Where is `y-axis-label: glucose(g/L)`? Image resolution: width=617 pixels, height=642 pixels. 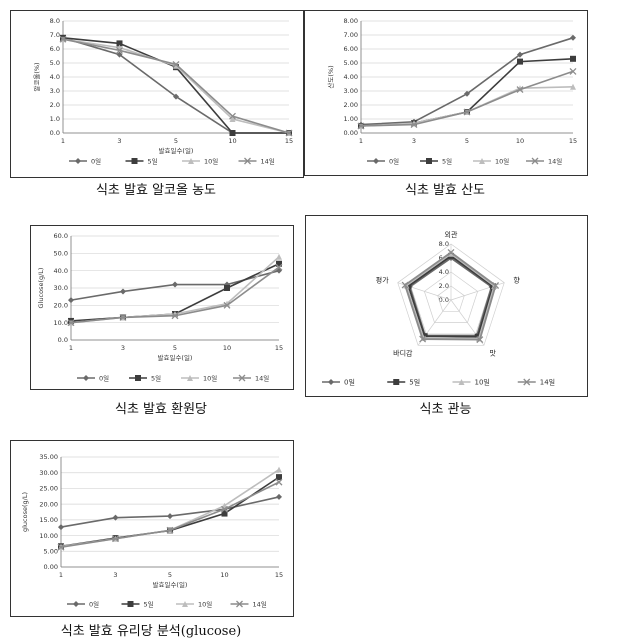 y-axis-label: glucose(g/L) is located at coordinates (25, 512).